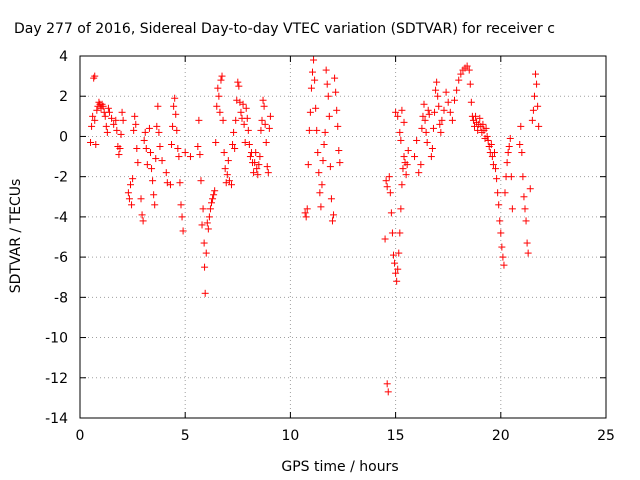 This screenshot has height=480, width=640. Describe the element at coordinates (396, 436) in the screenshot. I see `x-tick-label: 15` at that location.